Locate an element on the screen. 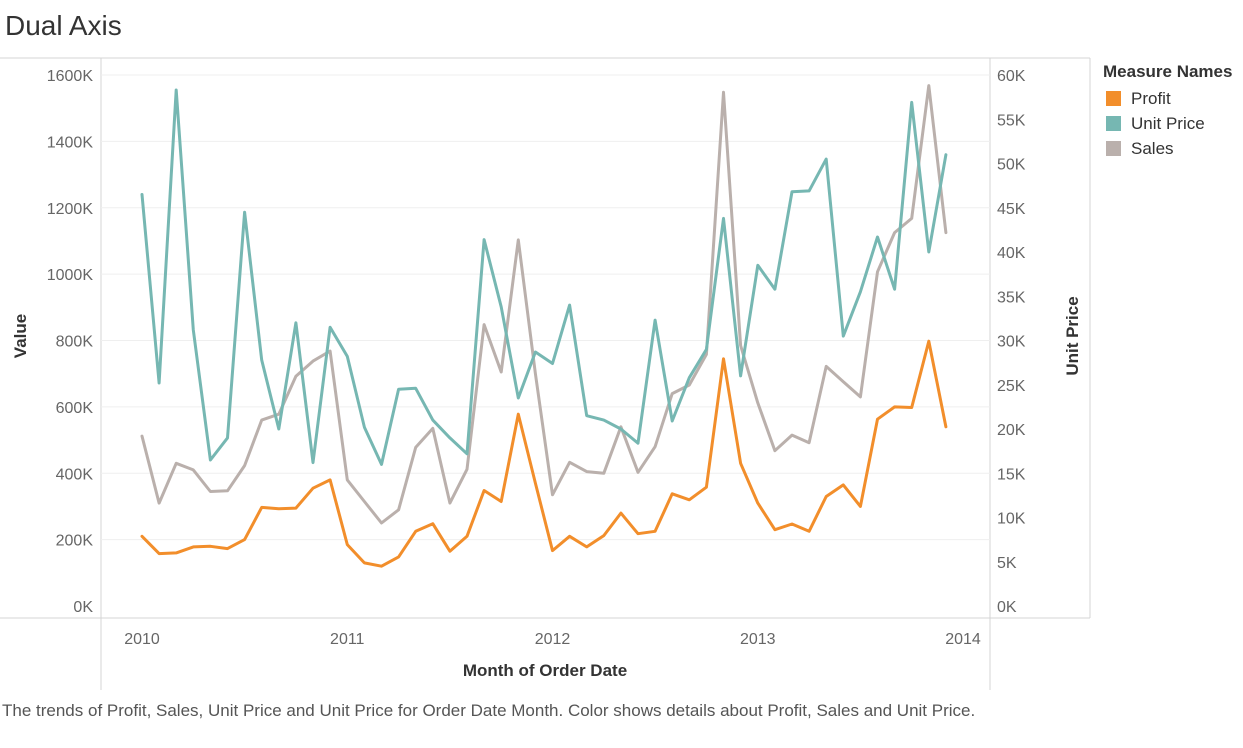 The height and width of the screenshot is (748, 1243). y-tick-label: 0K is located at coordinates (83, 607).